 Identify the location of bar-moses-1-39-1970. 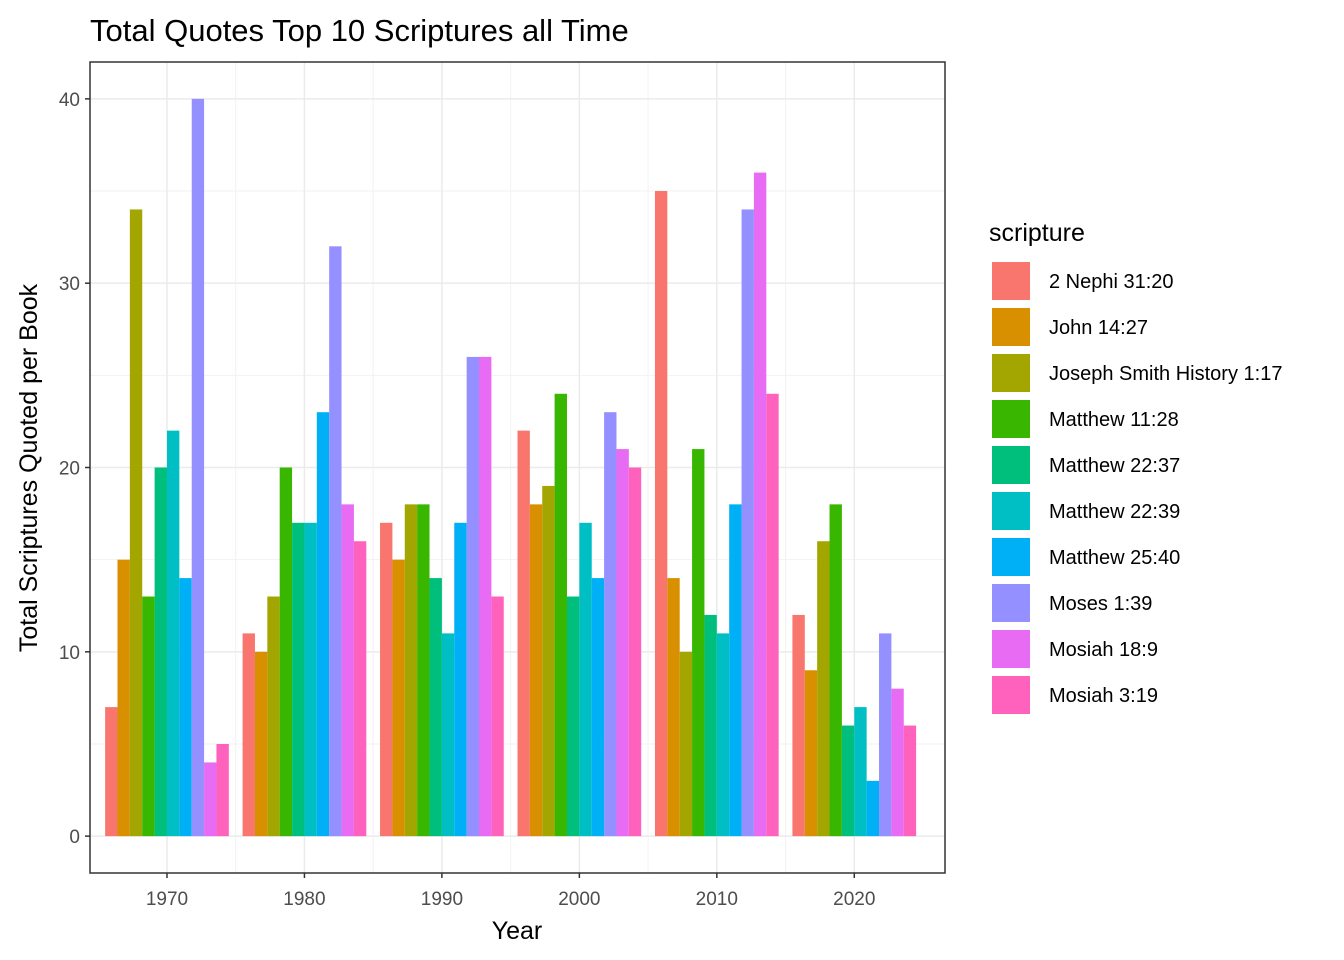
(198, 467).